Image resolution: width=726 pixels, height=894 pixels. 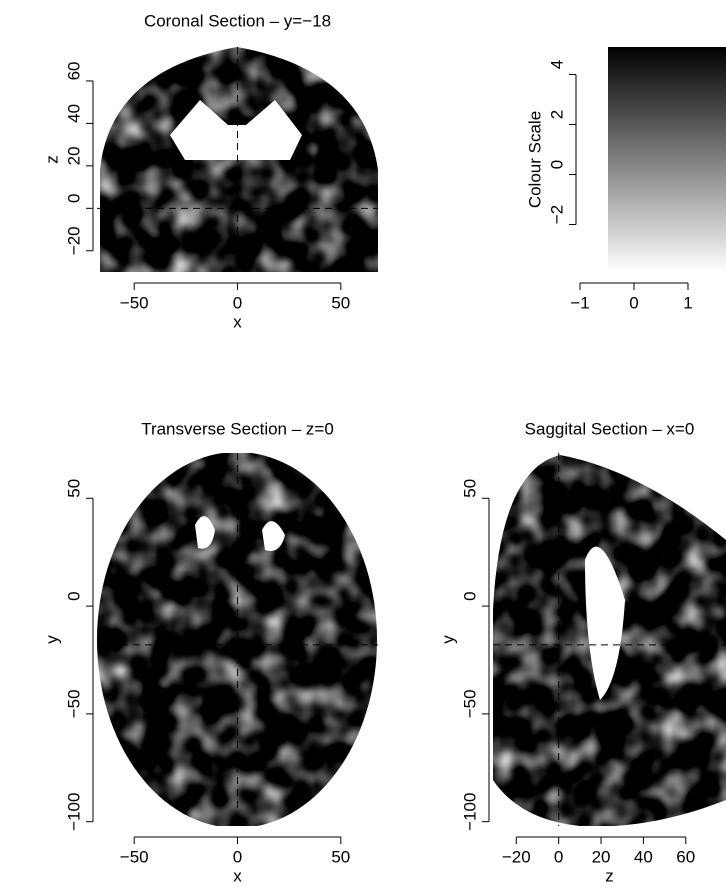 What do you see at coordinates (73, 113) in the screenshot?
I see `y-tick-label: 40` at bounding box center [73, 113].